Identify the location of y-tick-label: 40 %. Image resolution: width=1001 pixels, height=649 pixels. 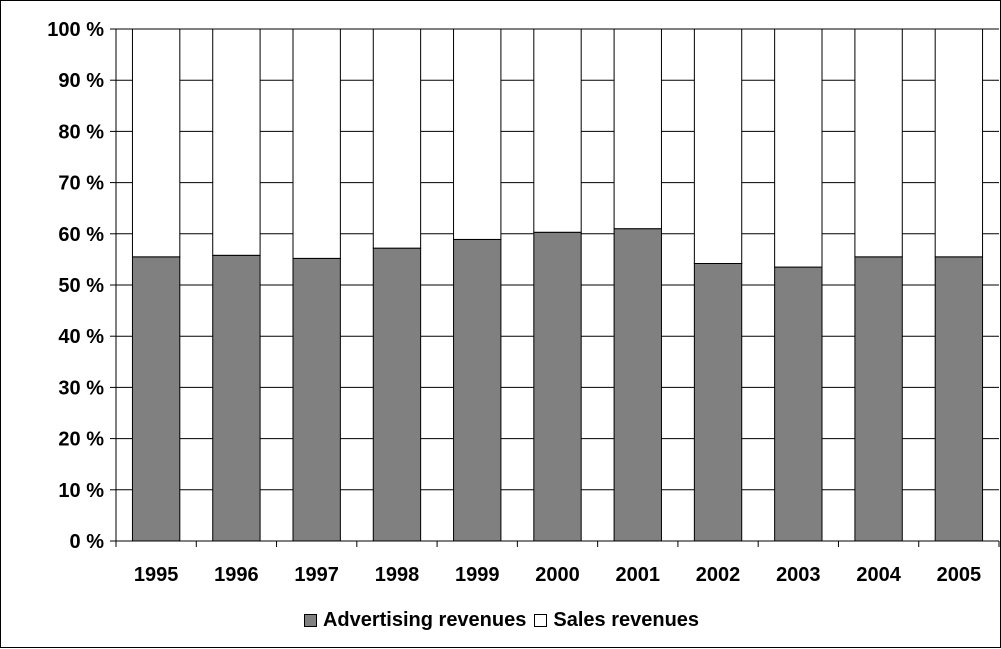
(81, 337).